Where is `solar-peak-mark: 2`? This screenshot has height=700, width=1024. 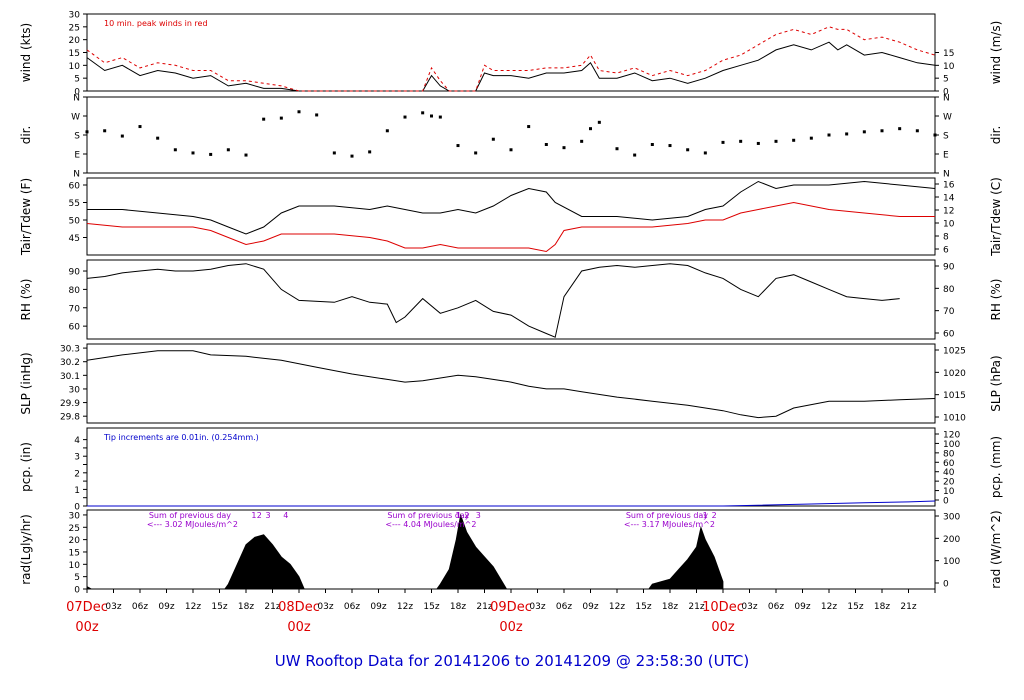 solar-peak-mark: 2 is located at coordinates (714, 515).